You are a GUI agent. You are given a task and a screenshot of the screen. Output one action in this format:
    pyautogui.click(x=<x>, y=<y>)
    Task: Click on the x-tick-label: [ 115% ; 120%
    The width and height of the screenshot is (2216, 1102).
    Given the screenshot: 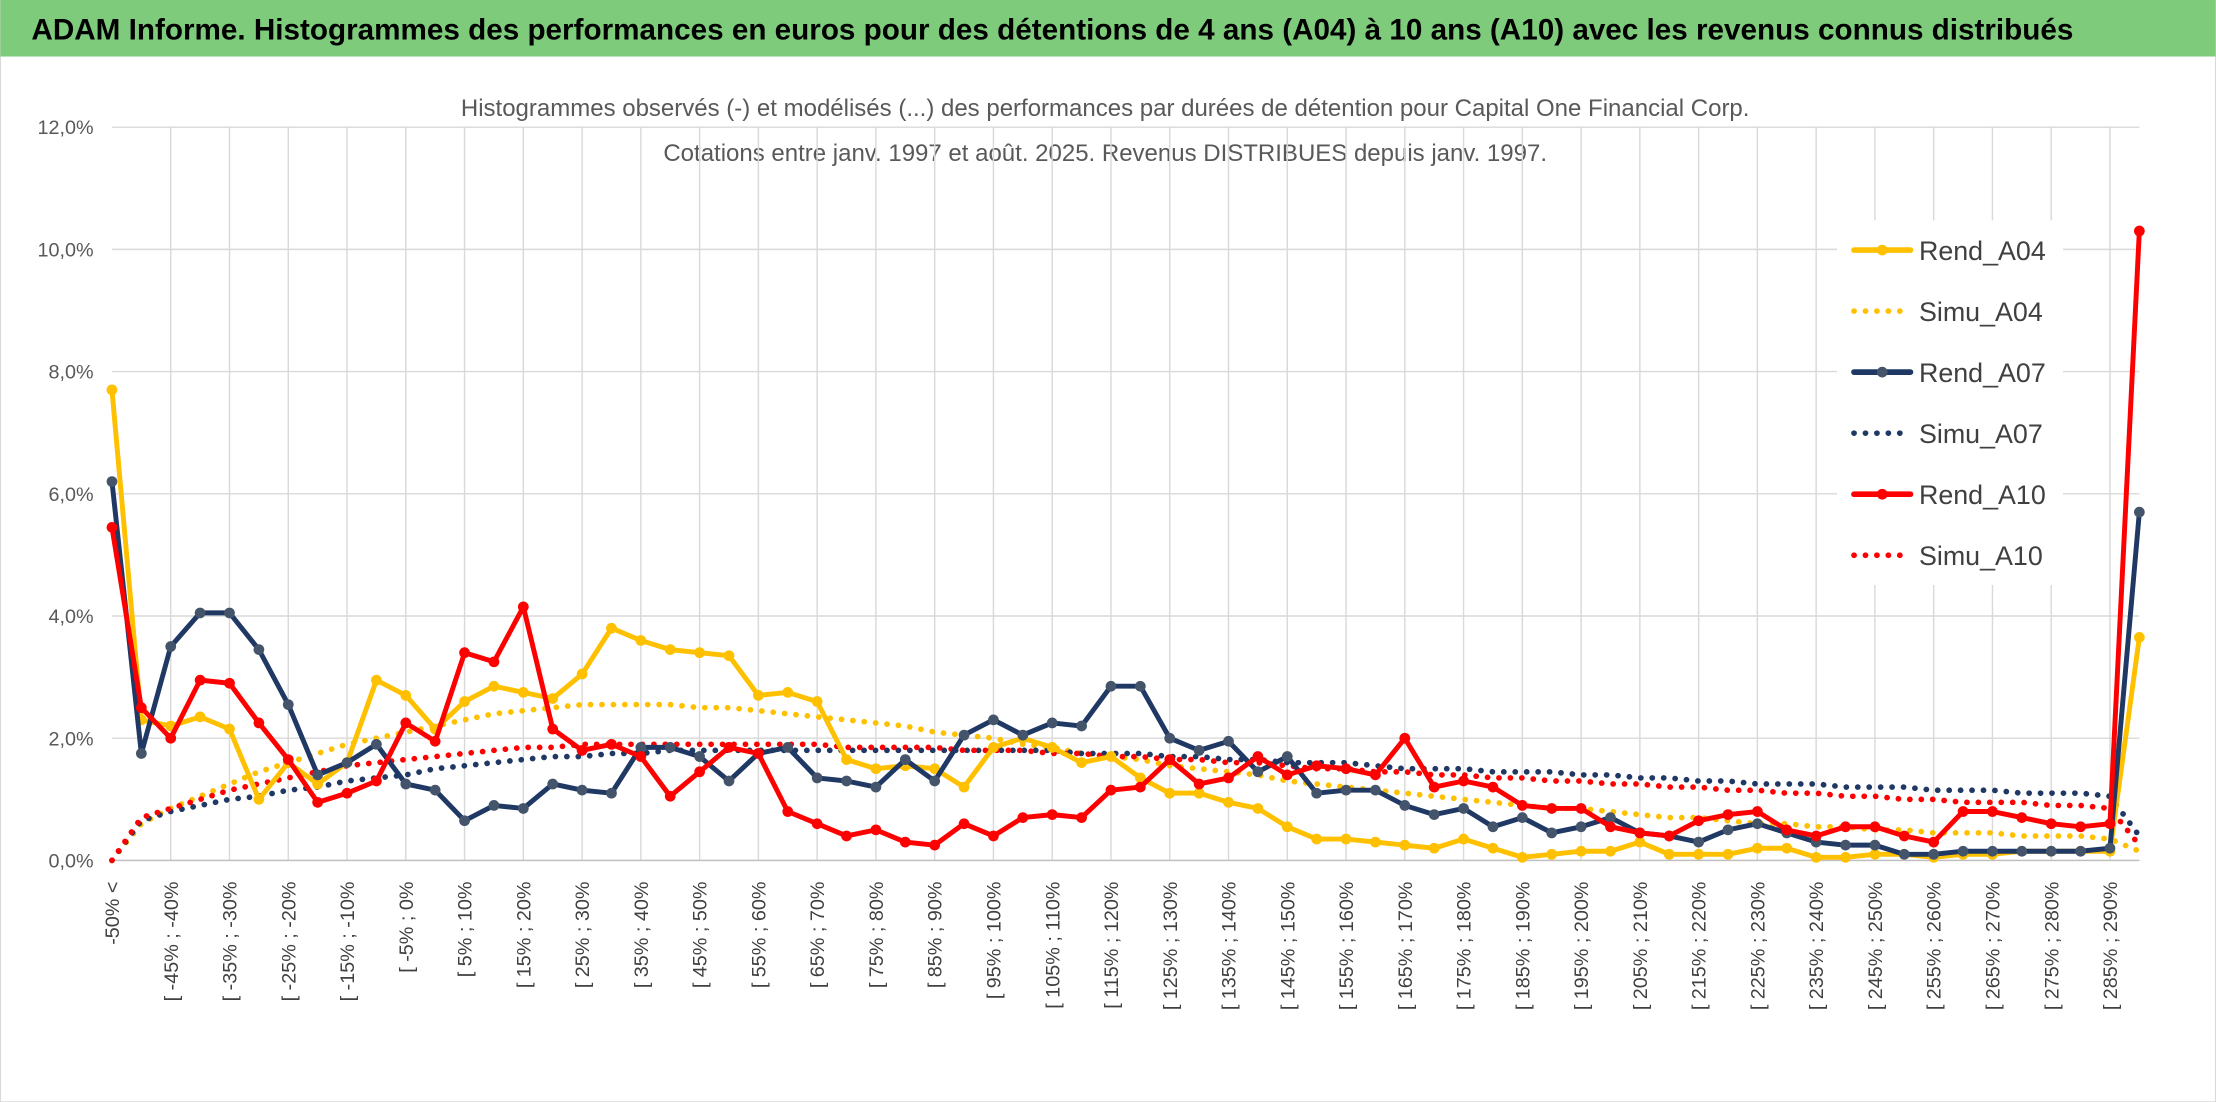 What is the action you would take?
    pyautogui.click(x=1112, y=945)
    